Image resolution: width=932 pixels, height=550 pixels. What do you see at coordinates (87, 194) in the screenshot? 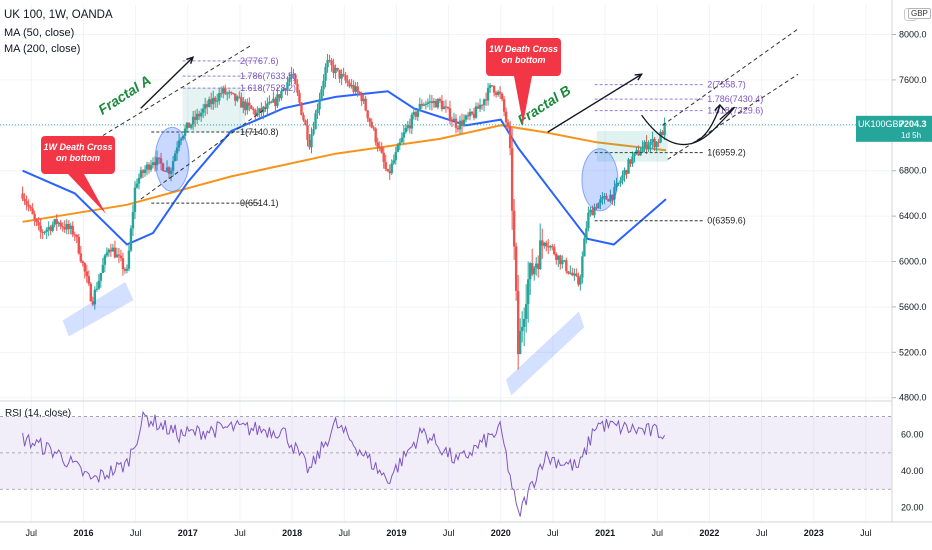
I see `death-cross-callout-left-pointer` at bounding box center [87, 194].